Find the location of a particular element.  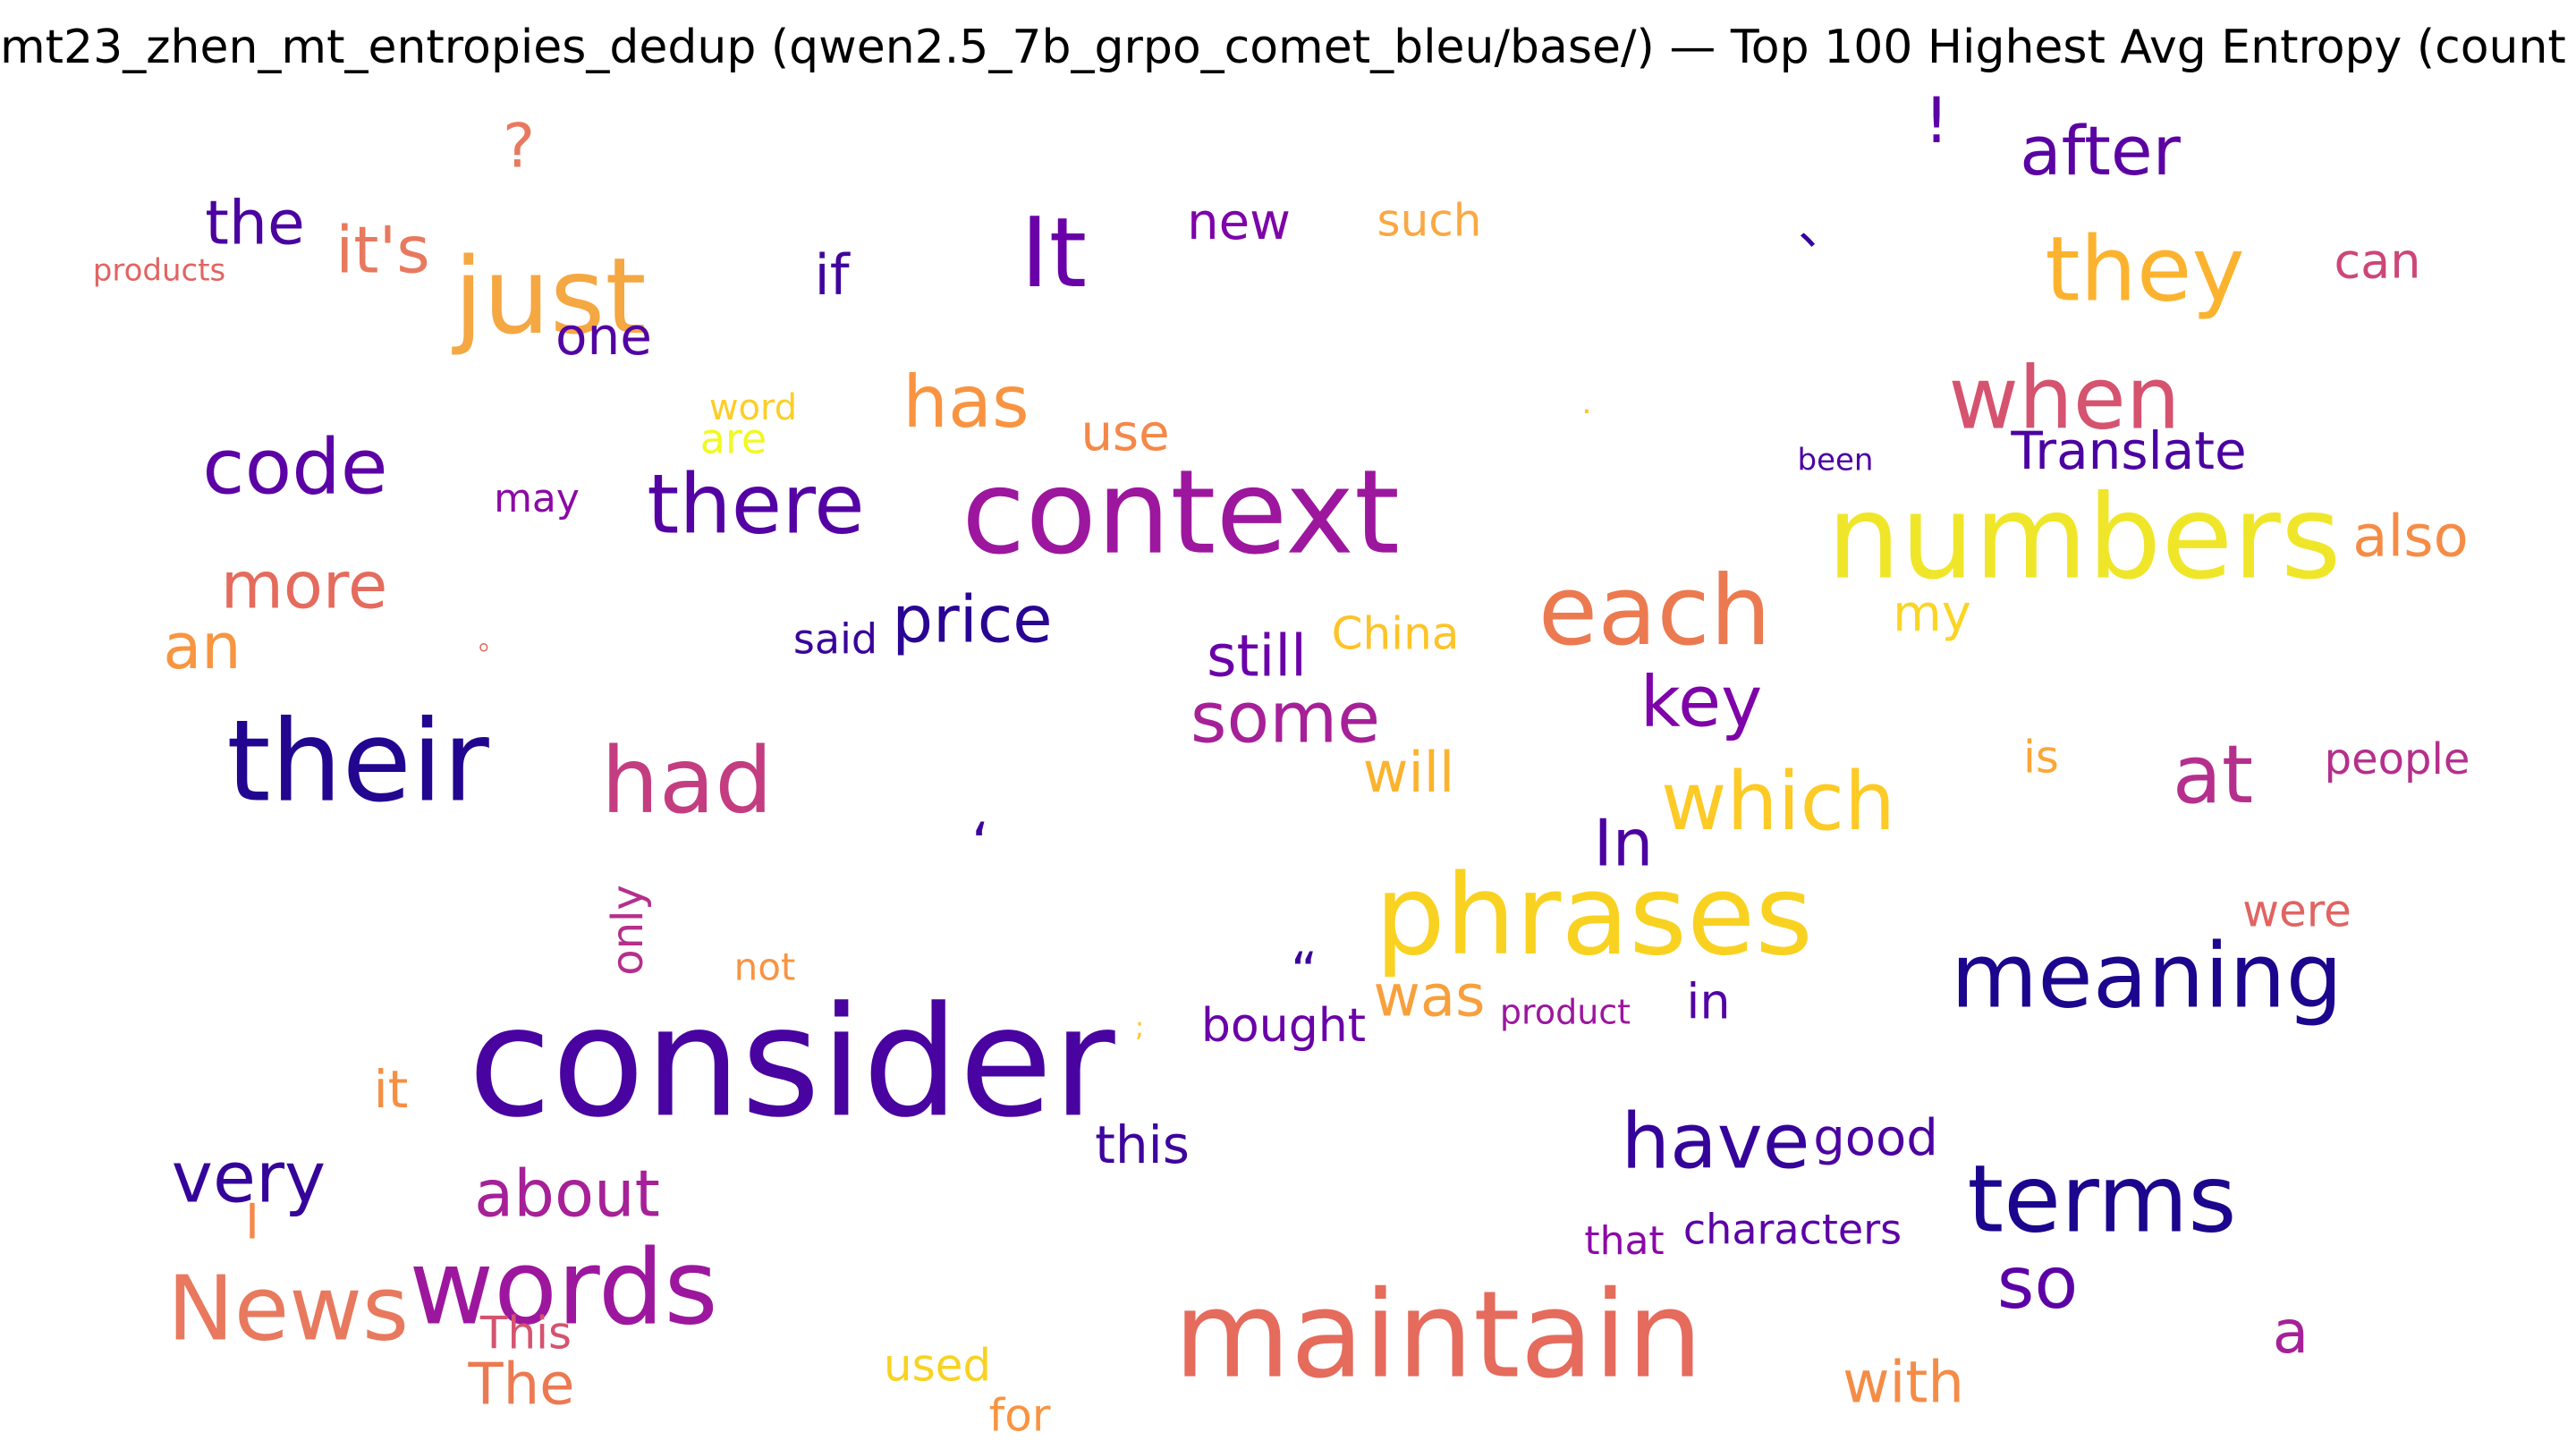

word-58: product is located at coordinates (1565, 1012).